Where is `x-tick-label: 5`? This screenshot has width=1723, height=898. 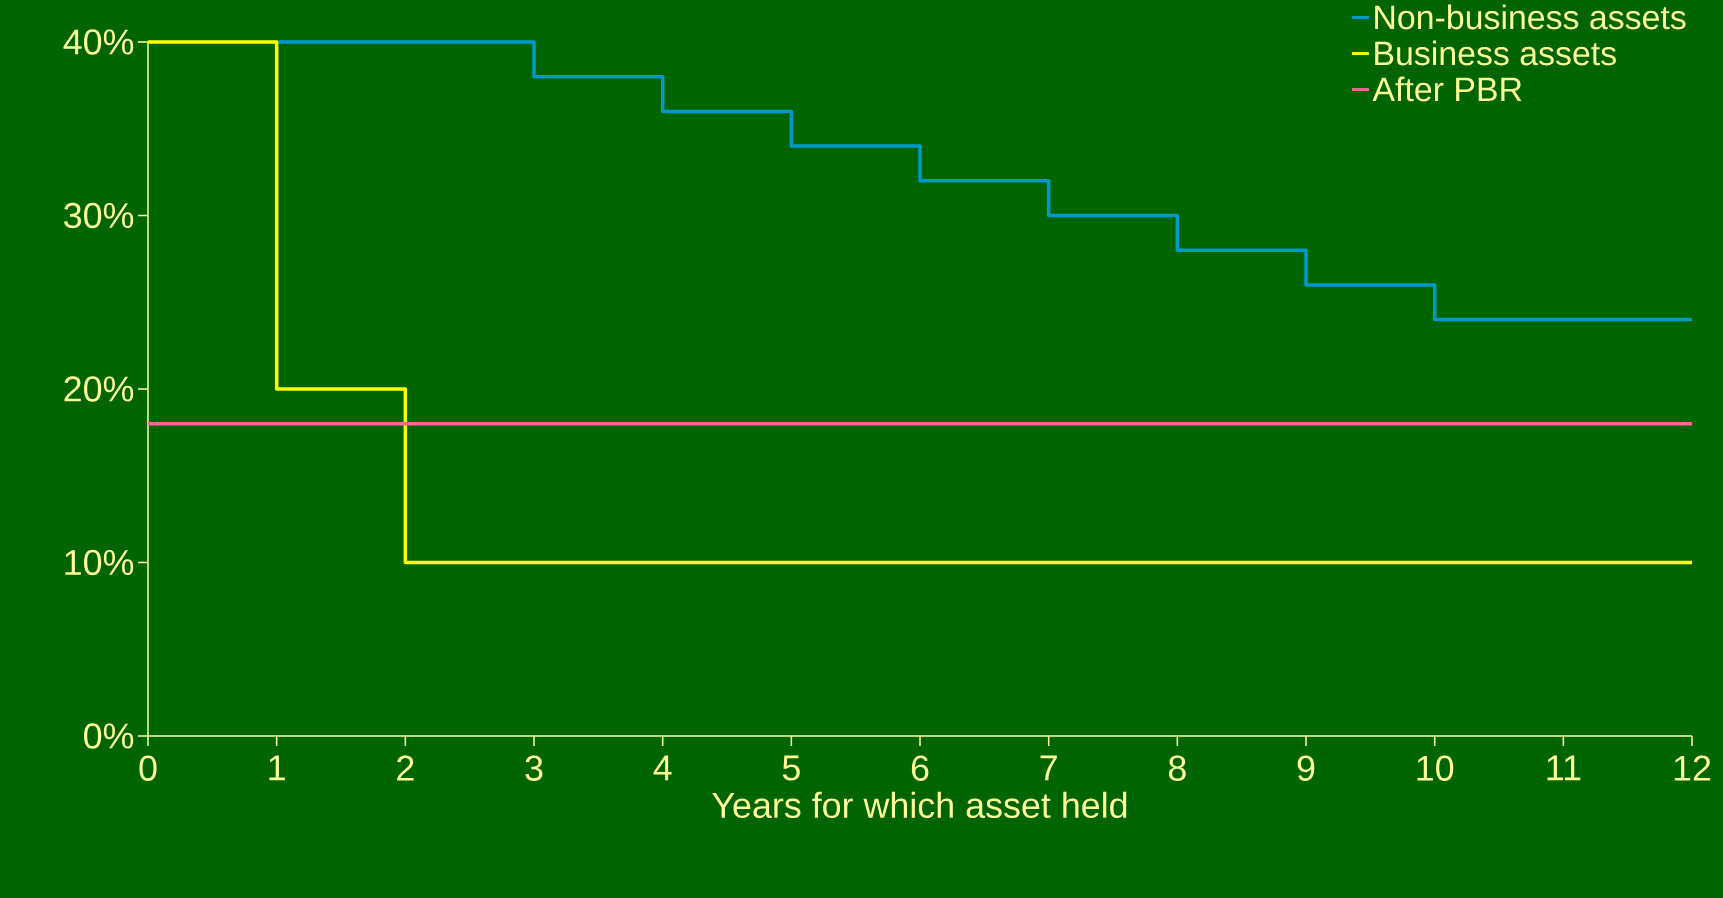 x-tick-label: 5 is located at coordinates (791, 768).